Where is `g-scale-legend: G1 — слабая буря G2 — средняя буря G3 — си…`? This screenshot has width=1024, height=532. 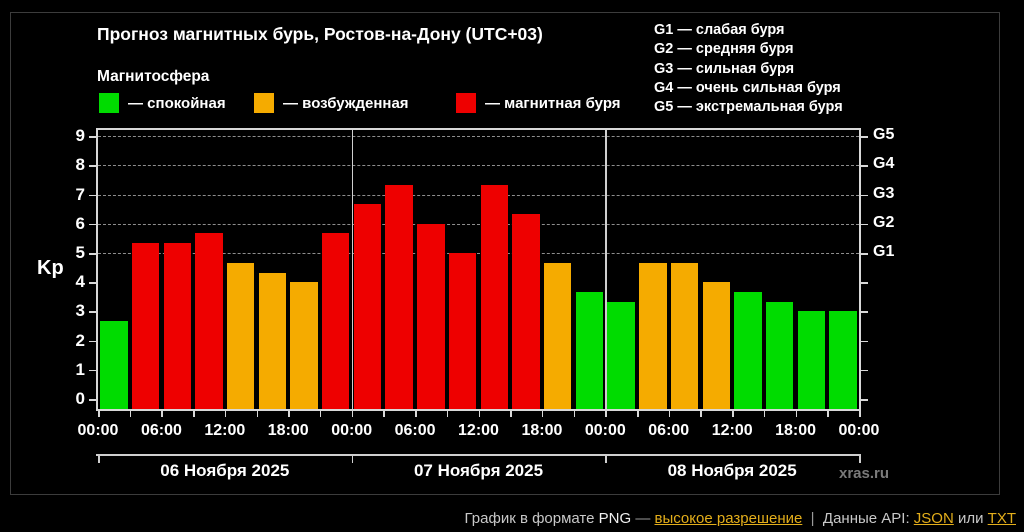
g-scale-legend: G1 — слабая буря G2 — средняя буря G3 — си… is located at coordinates (748, 69).